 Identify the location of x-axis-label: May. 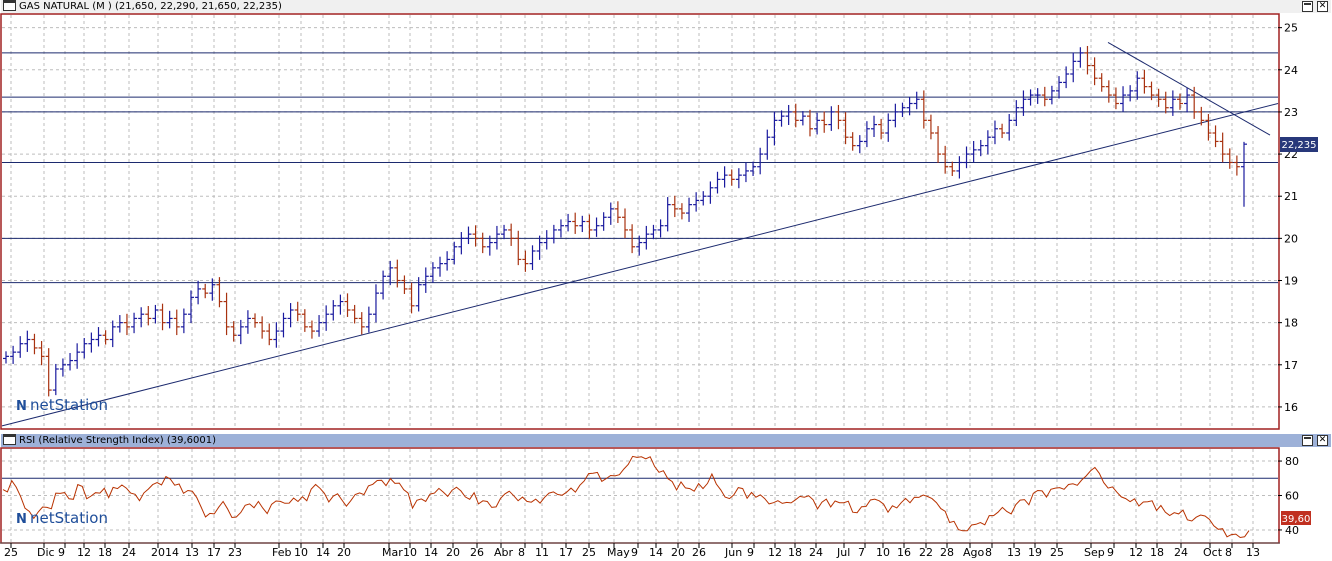
(618, 552).